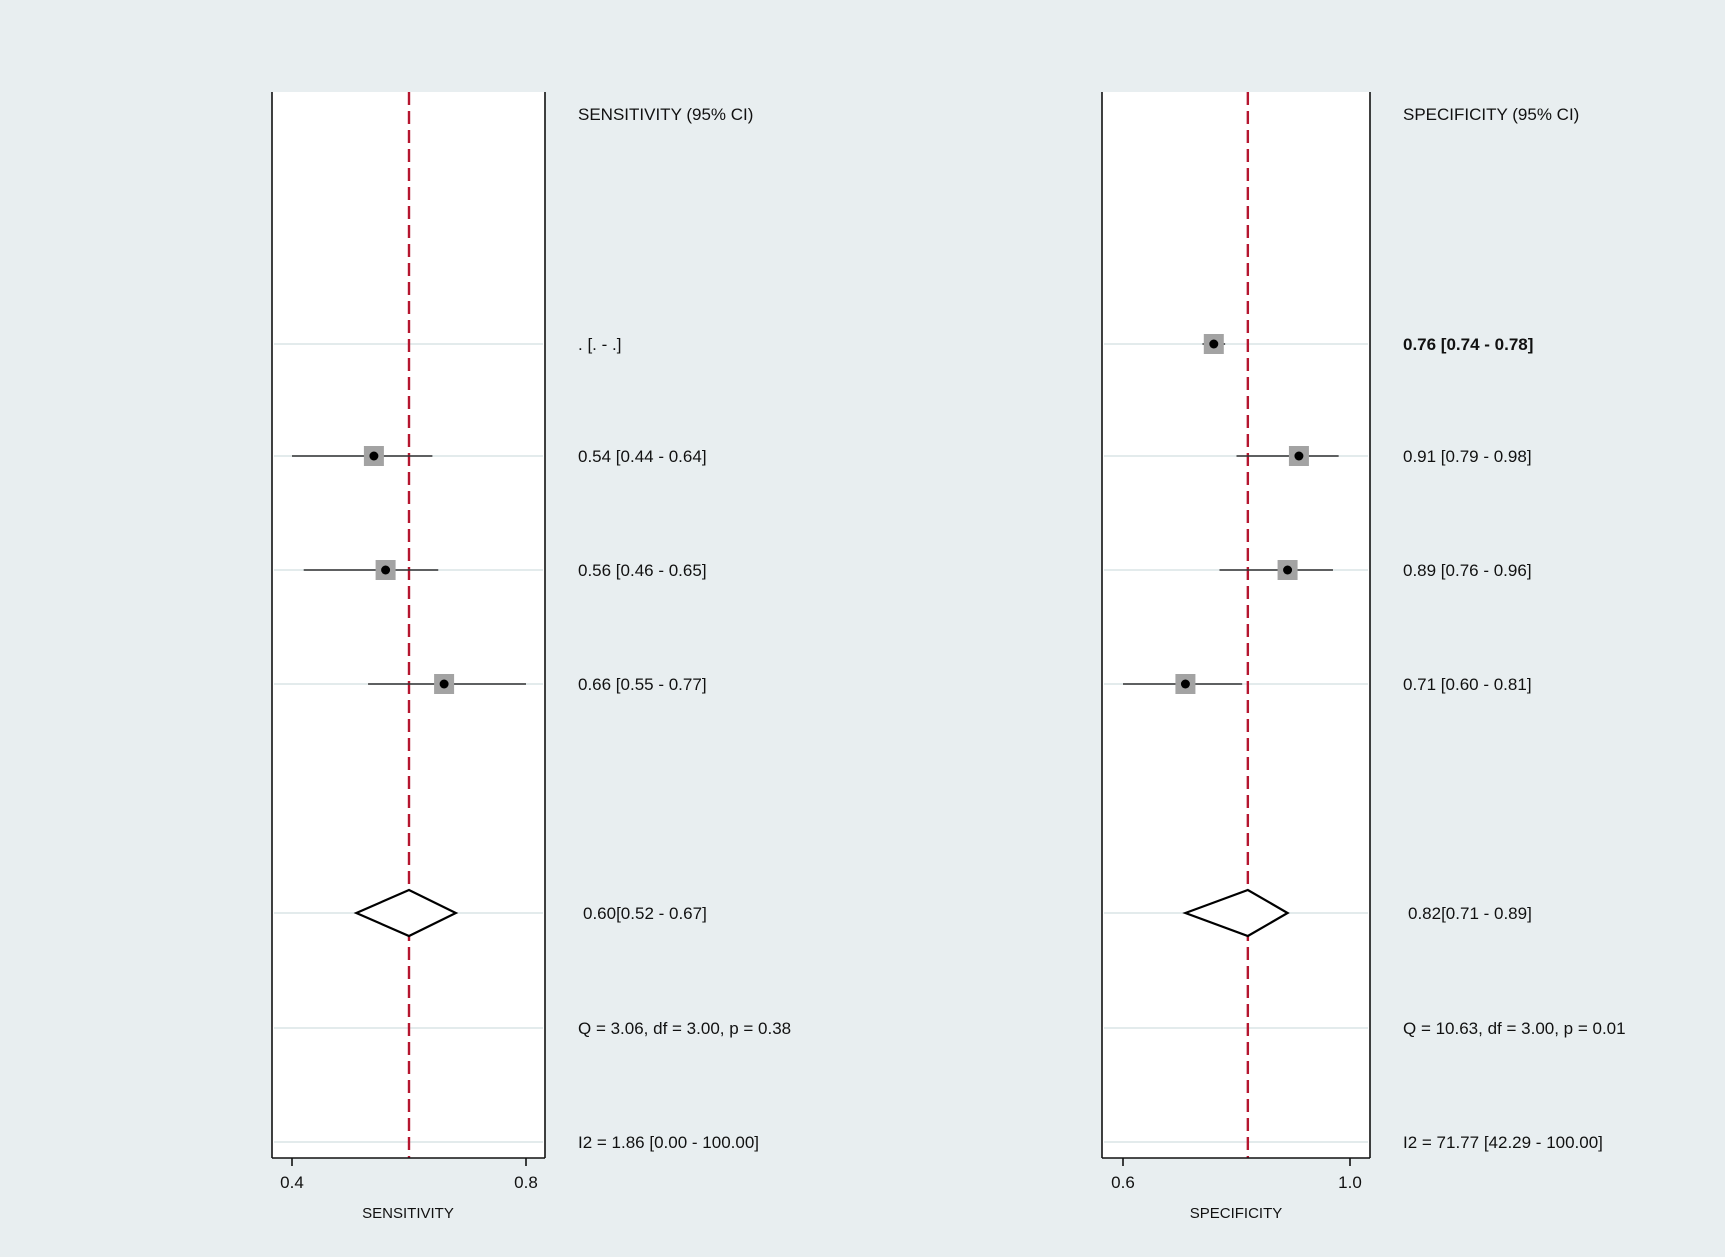  What do you see at coordinates (1350, 1182) in the screenshot?
I see `specificity-tick-label: 1.0` at bounding box center [1350, 1182].